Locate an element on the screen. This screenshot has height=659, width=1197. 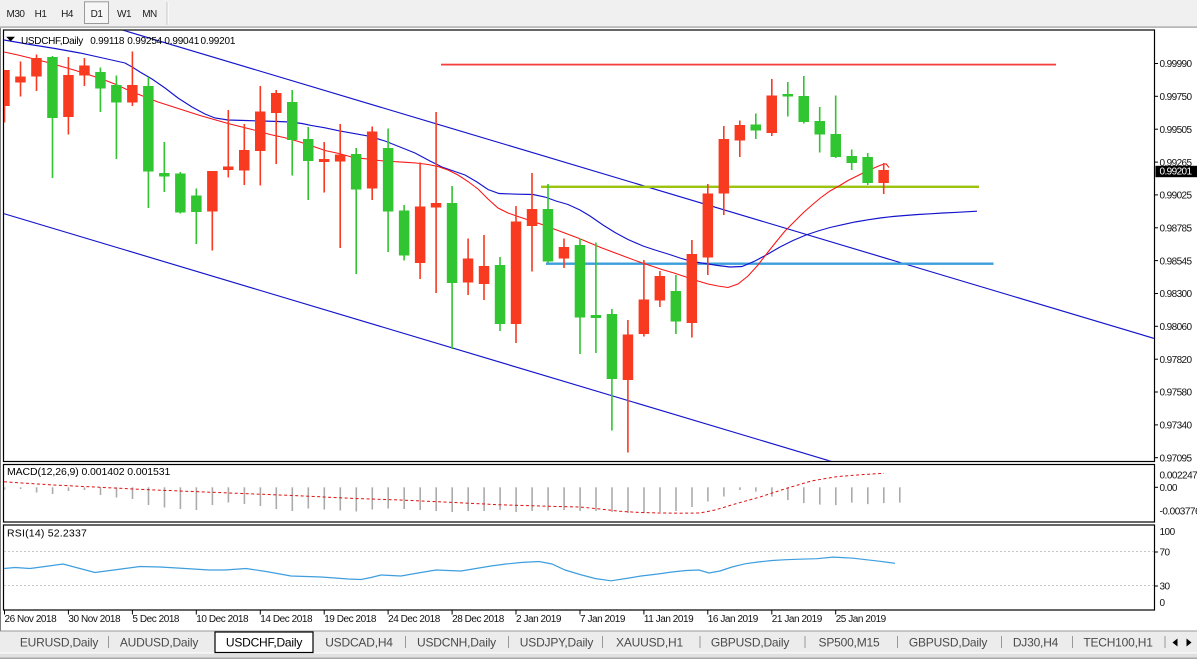
svg-text: 0.99041 is located at coordinates (181, 41).